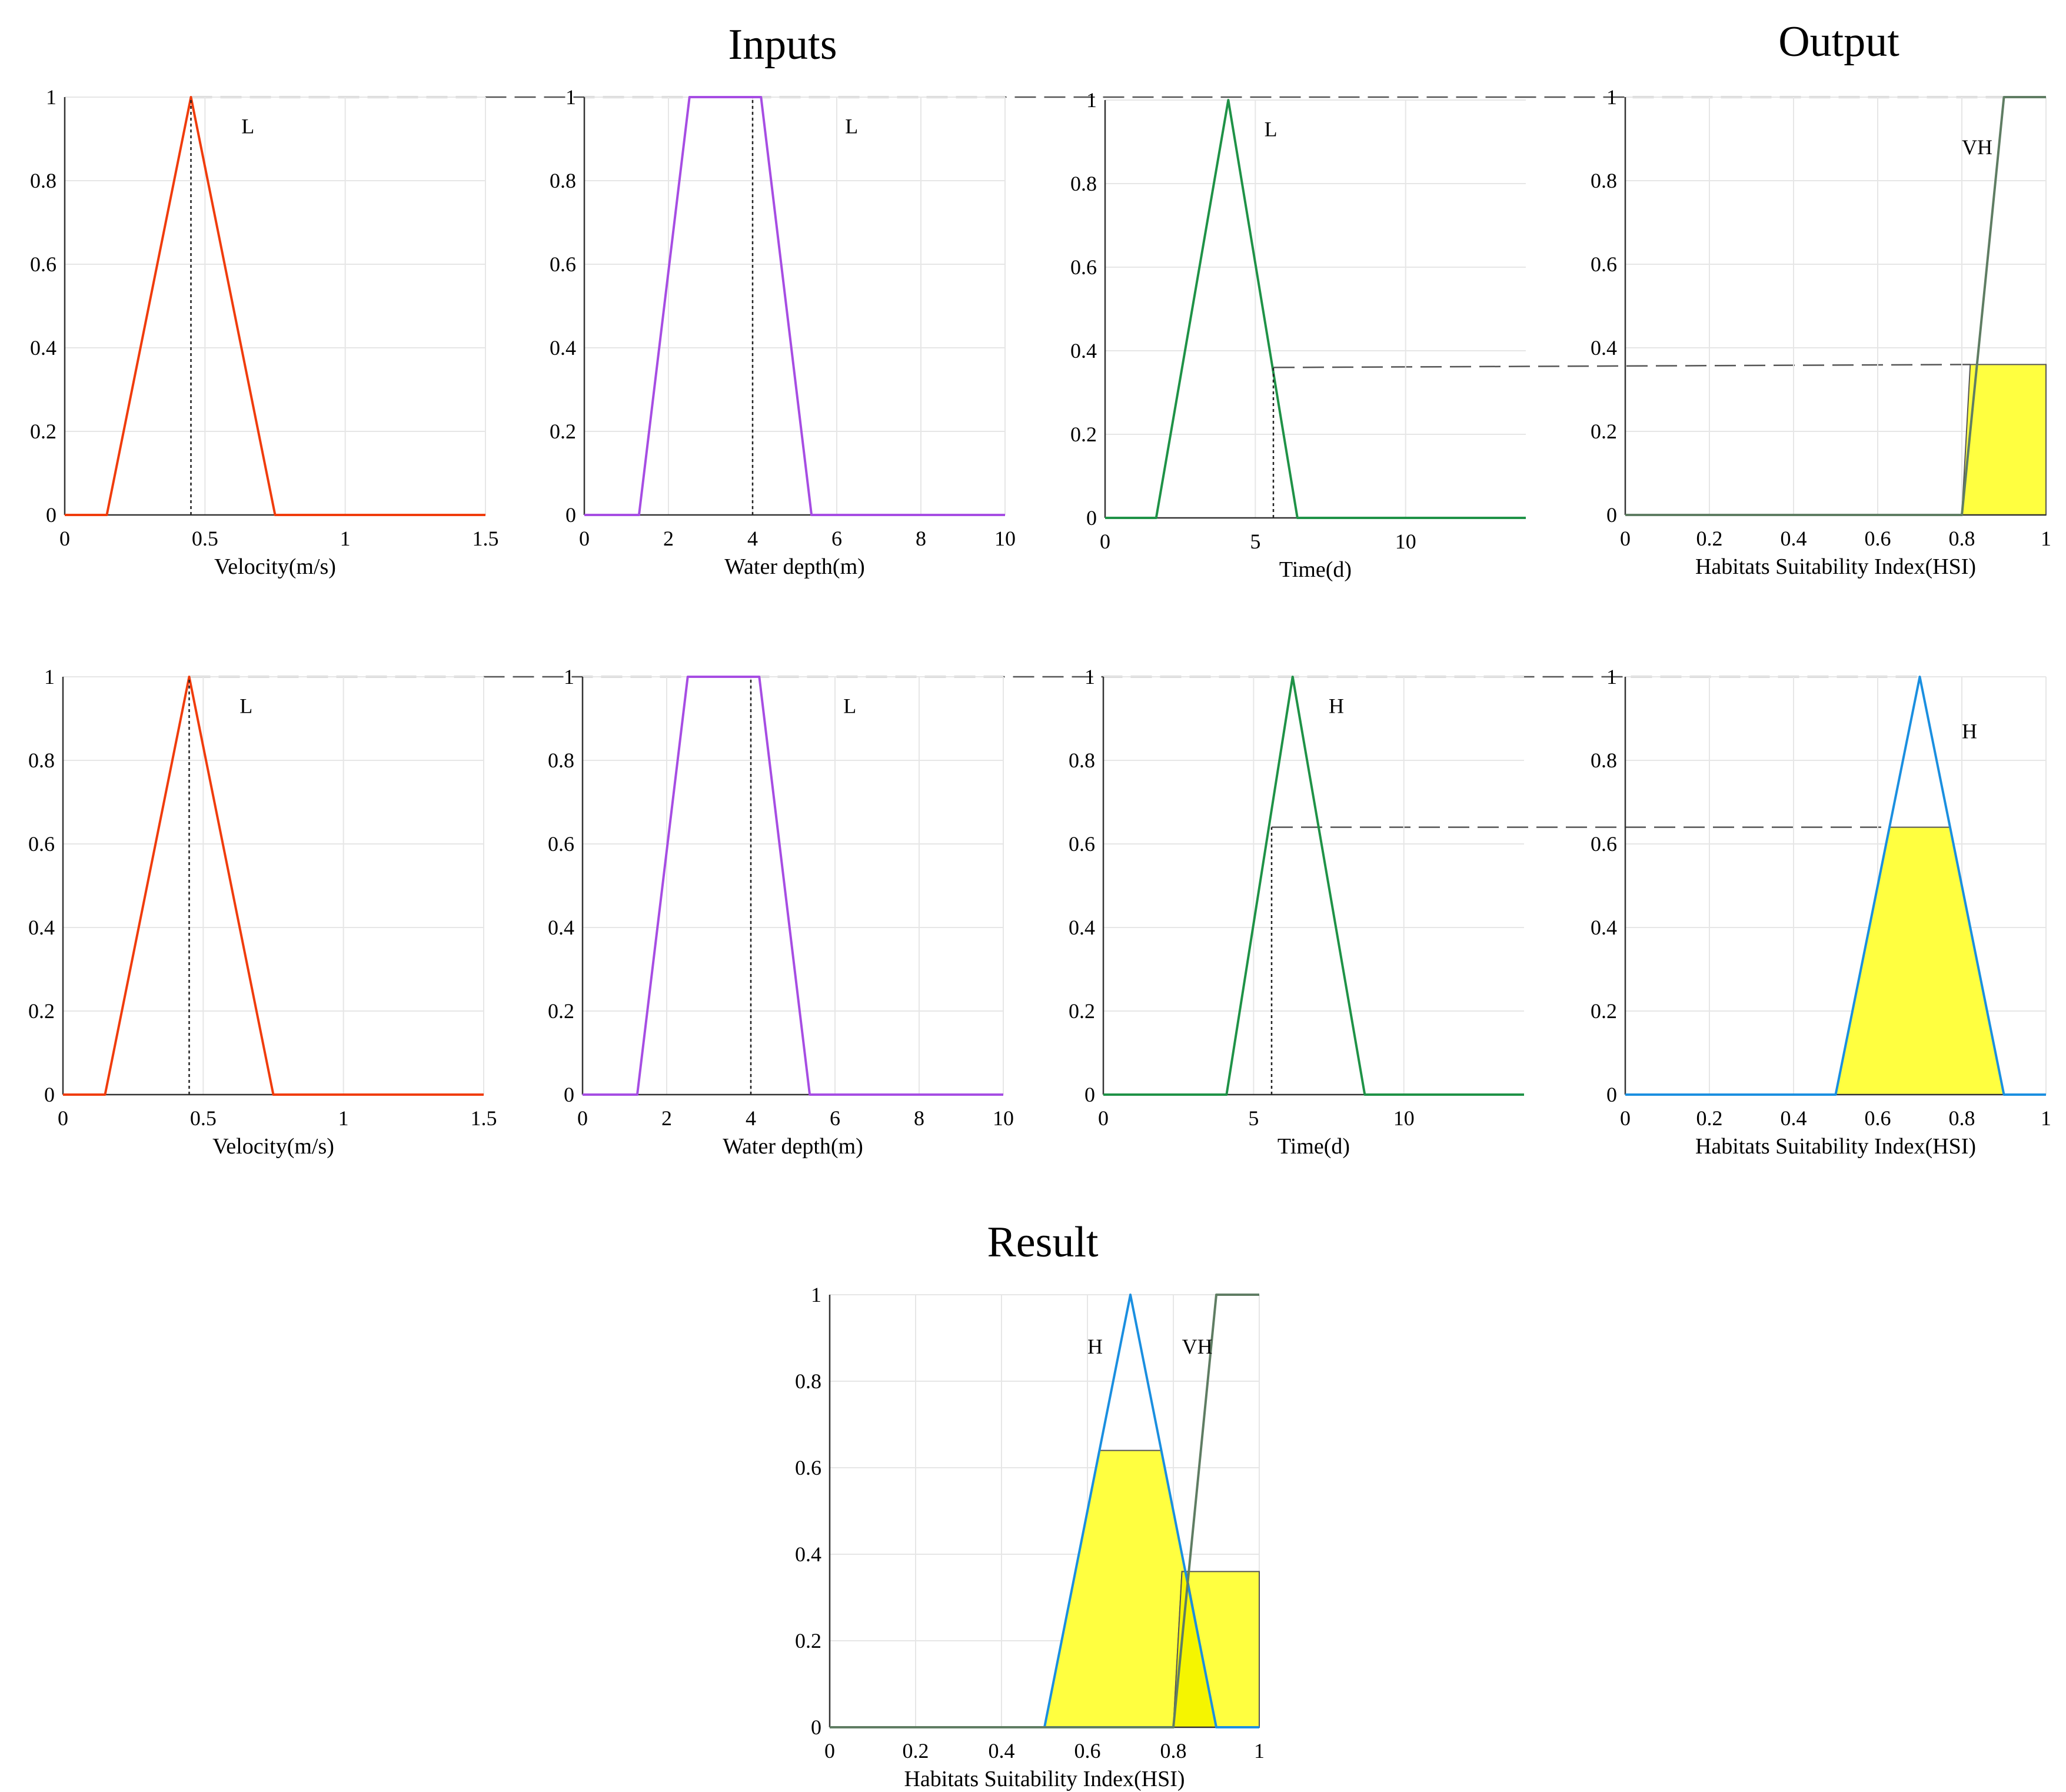  Describe the element at coordinates (1835, 306) in the screenshot. I see `membership-series-vh` at that location.